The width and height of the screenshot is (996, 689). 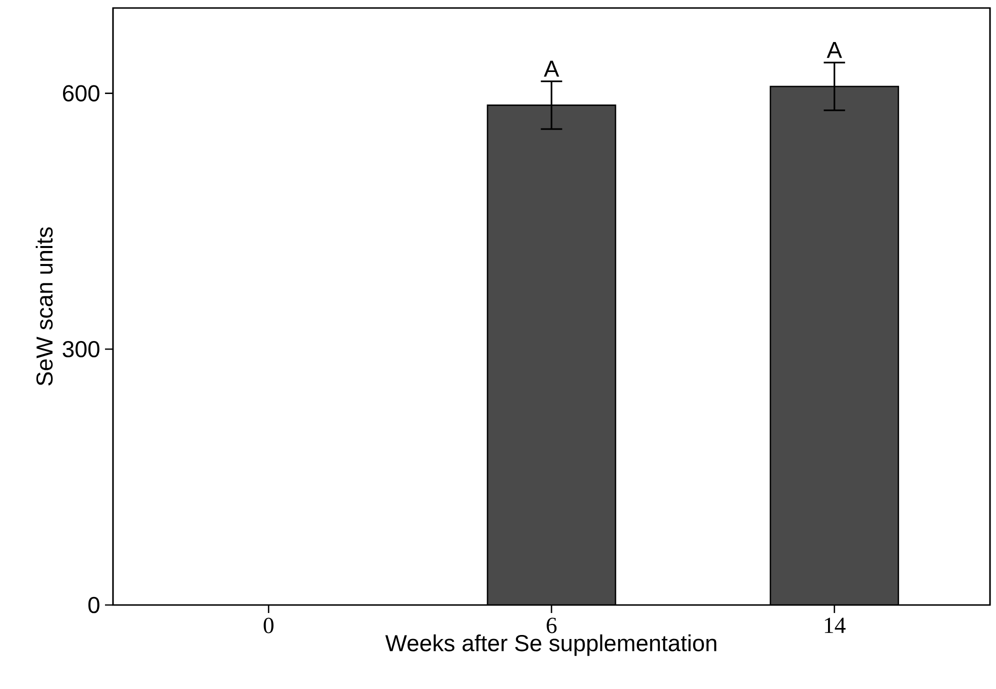 What do you see at coordinates (551, 626) in the screenshot?
I see `x-tick-label: 6` at bounding box center [551, 626].